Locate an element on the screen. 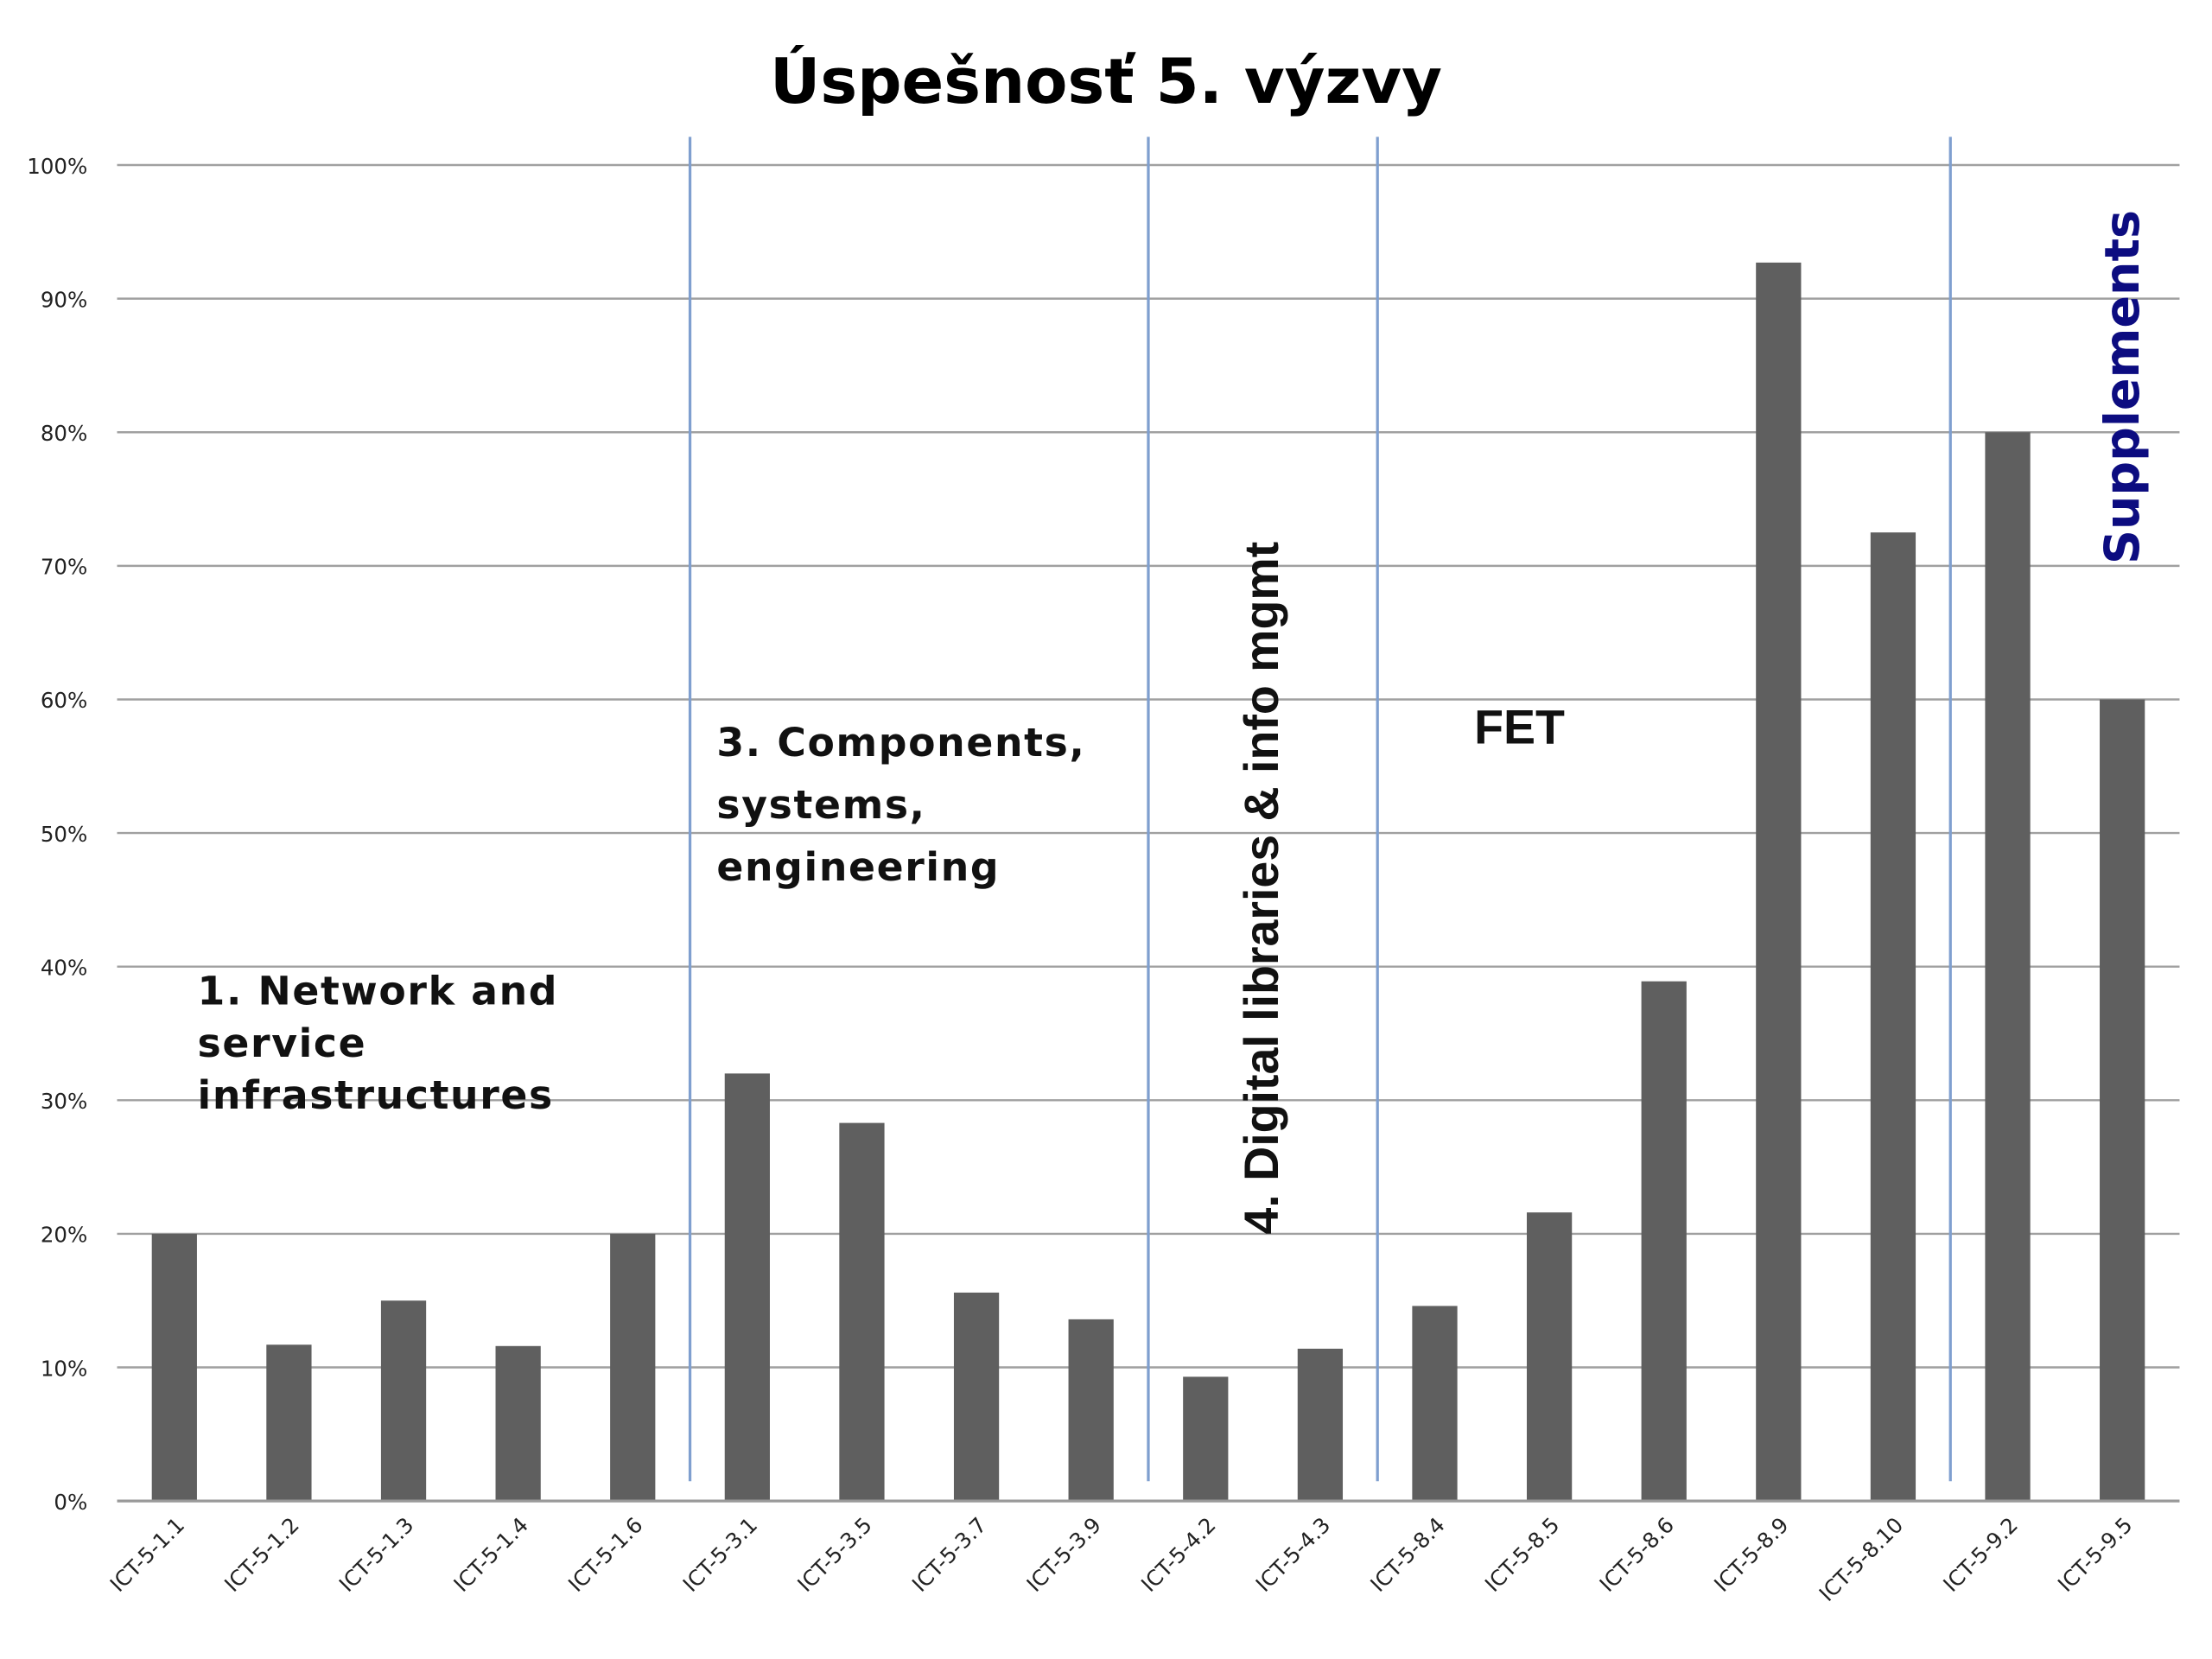  y-tick-label: 80% is located at coordinates (64, 433).